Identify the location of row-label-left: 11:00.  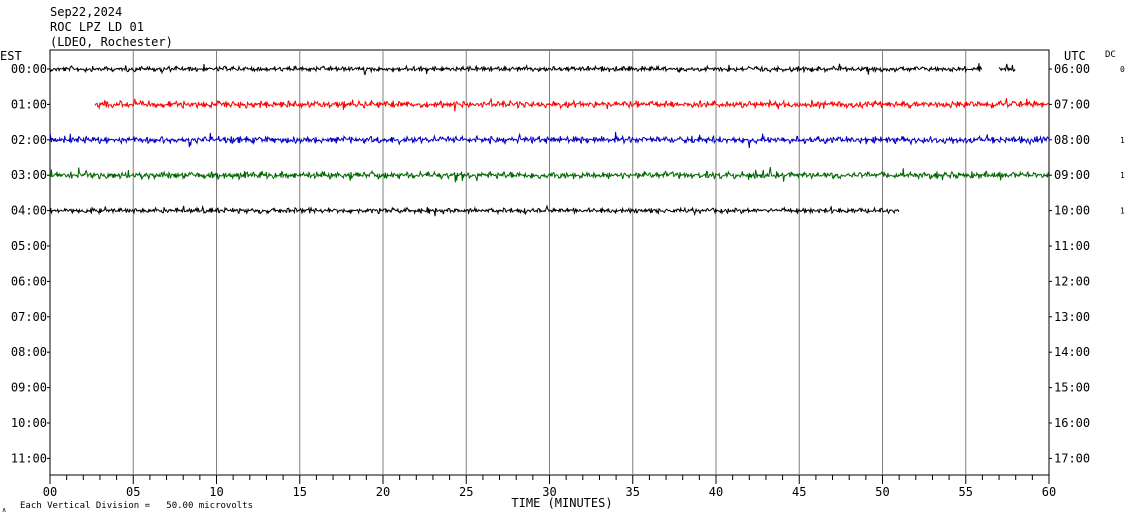
(29, 458).